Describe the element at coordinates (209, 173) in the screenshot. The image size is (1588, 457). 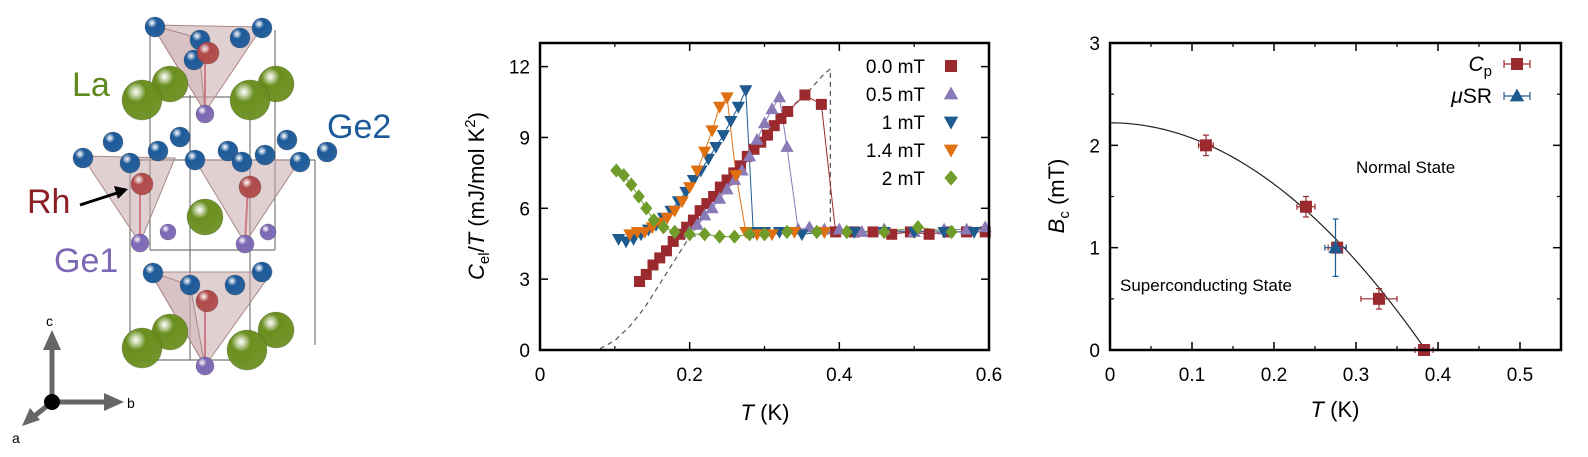
I see `crystal-labels: La Ge2 Rh Ge1` at that location.